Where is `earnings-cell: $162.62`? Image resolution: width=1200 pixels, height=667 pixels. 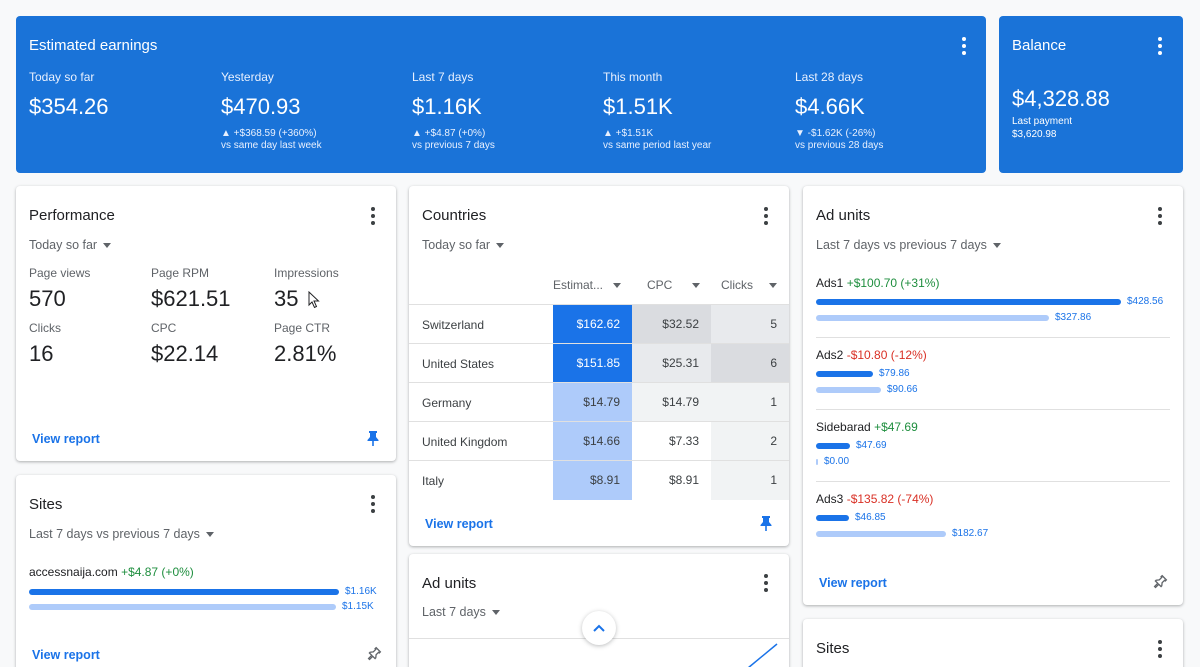
earnings-cell: $162.62 is located at coordinates (592, 324).